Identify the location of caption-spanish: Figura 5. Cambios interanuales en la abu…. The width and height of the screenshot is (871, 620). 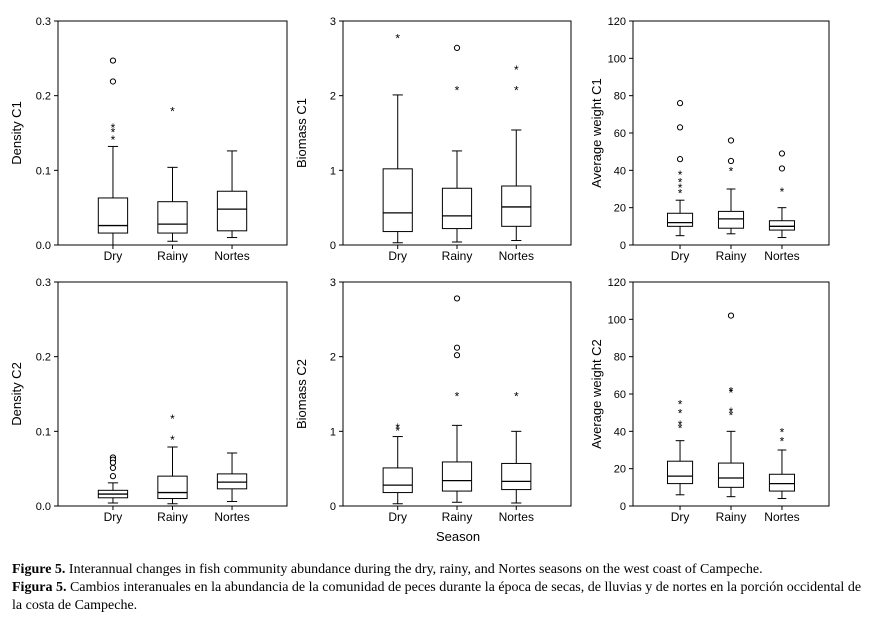
(438, 597).